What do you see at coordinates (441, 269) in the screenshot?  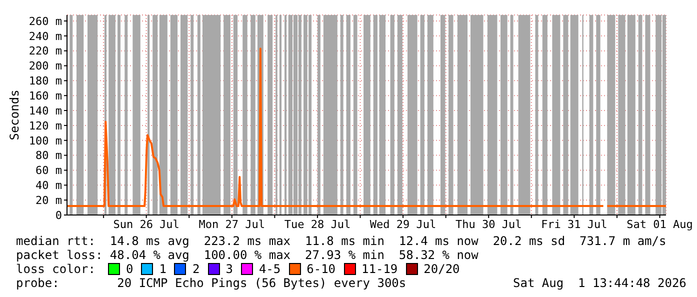 I see `text: 20/20` at bounding box center [441, 269].